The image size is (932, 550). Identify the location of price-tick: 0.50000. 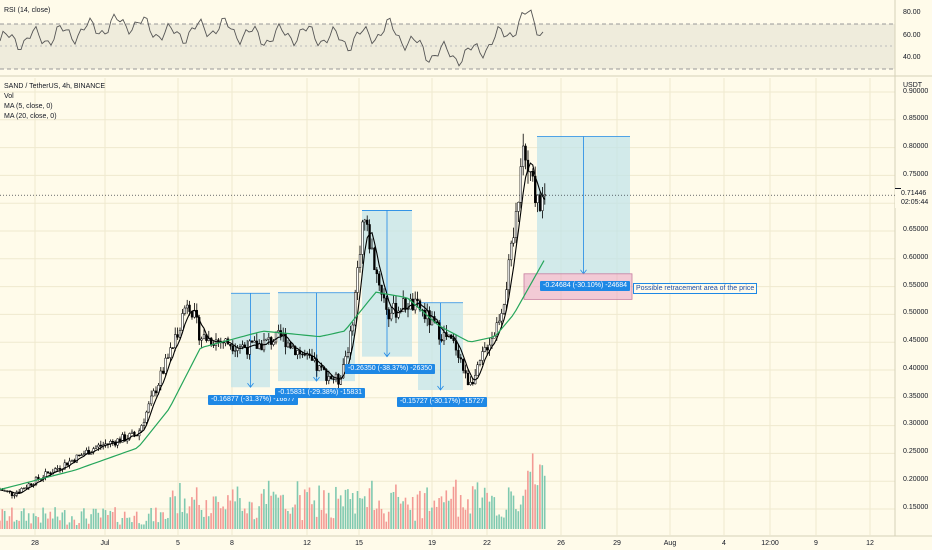
(916, 312).